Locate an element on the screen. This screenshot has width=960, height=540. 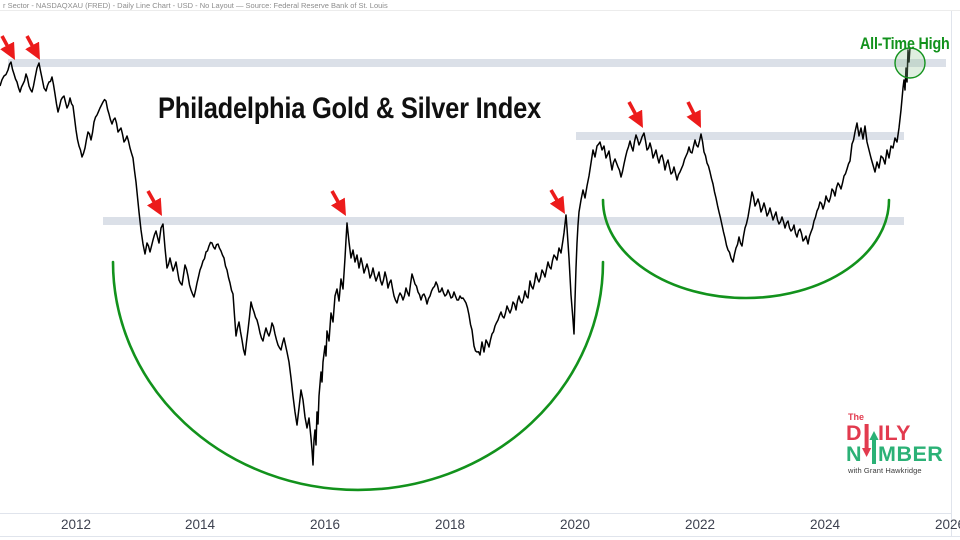
chart-title: Philadelphia Gold & Silver Index is located at coordinates (349, 108).